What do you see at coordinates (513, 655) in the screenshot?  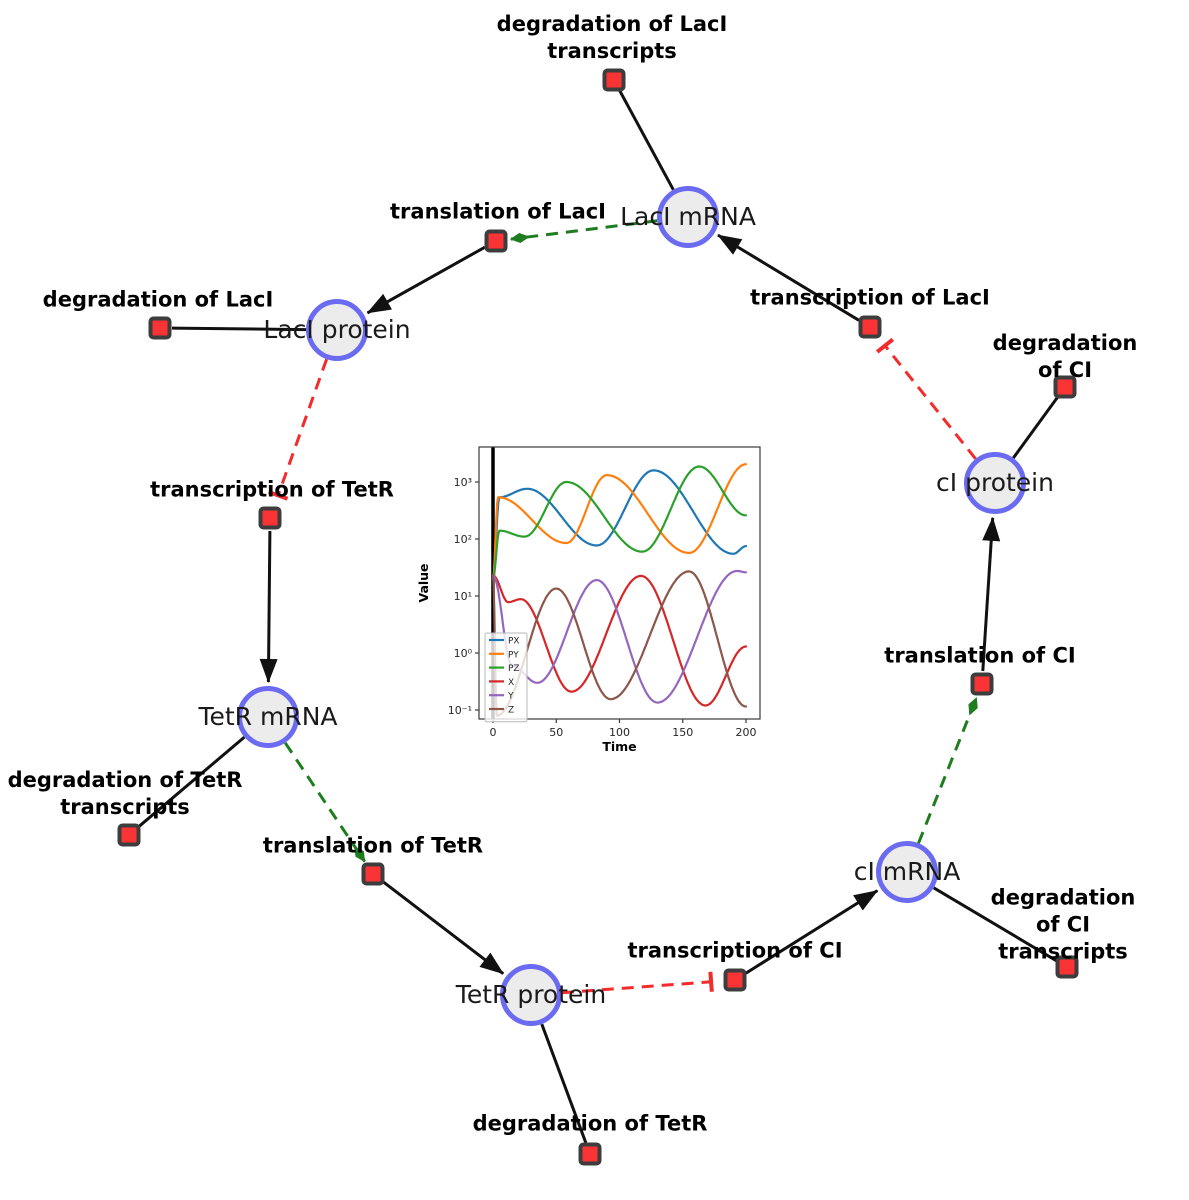 I see `legend-label-py: PY` at bounding box center [513, 655].